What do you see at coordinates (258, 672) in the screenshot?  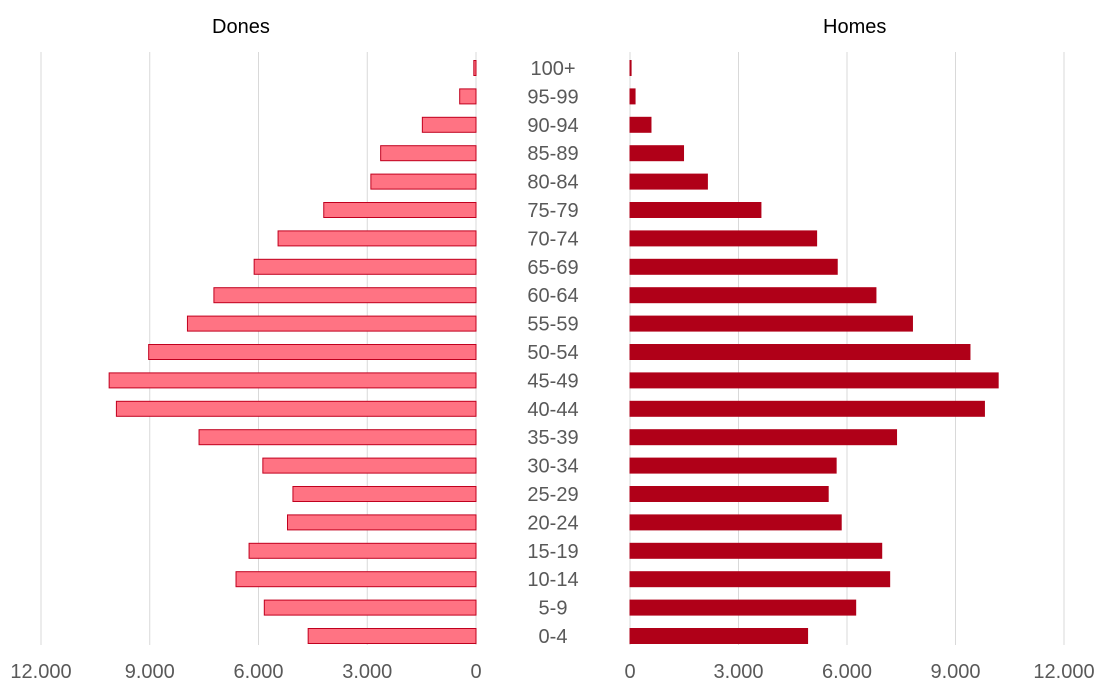 I see `x-tick-label-left: 6.000` at bounding box center [258, 672].